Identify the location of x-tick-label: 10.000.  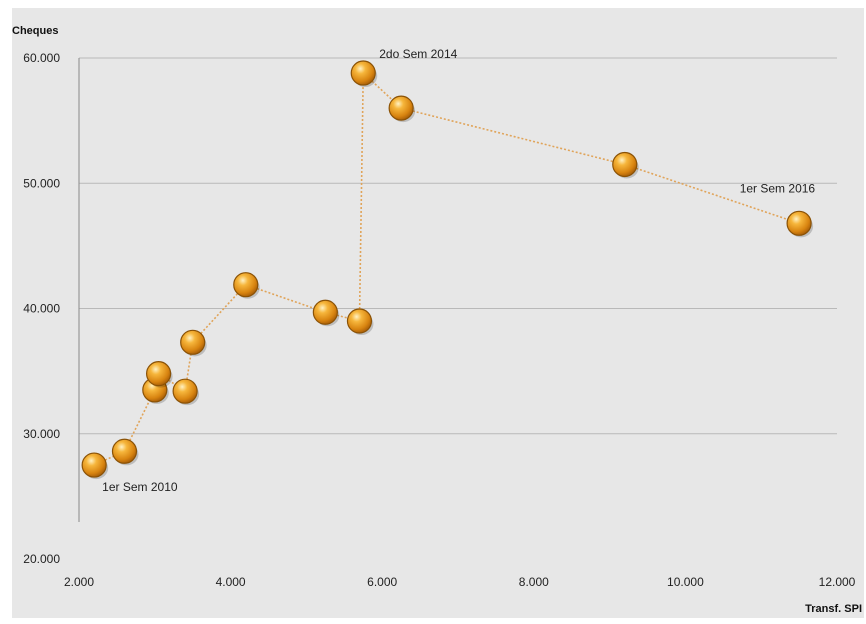
(685, 582).